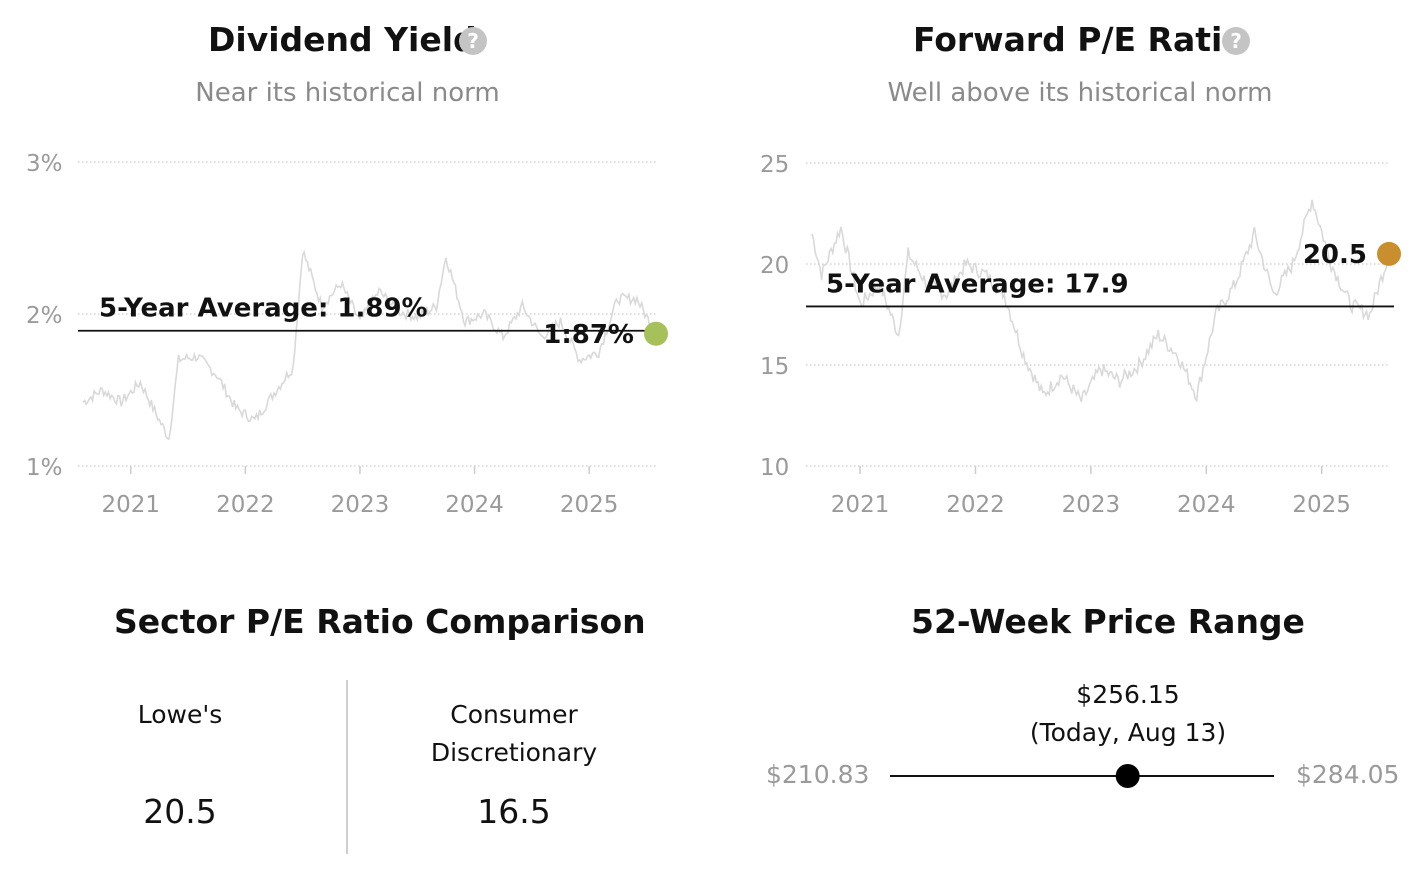 The image size is (1418, 872). What do you see at coordinates (380, 621) in the screenshot?
I see `sector-pe-title: Sector P/E Ratio Comparison` at bounding box center [380, 621].